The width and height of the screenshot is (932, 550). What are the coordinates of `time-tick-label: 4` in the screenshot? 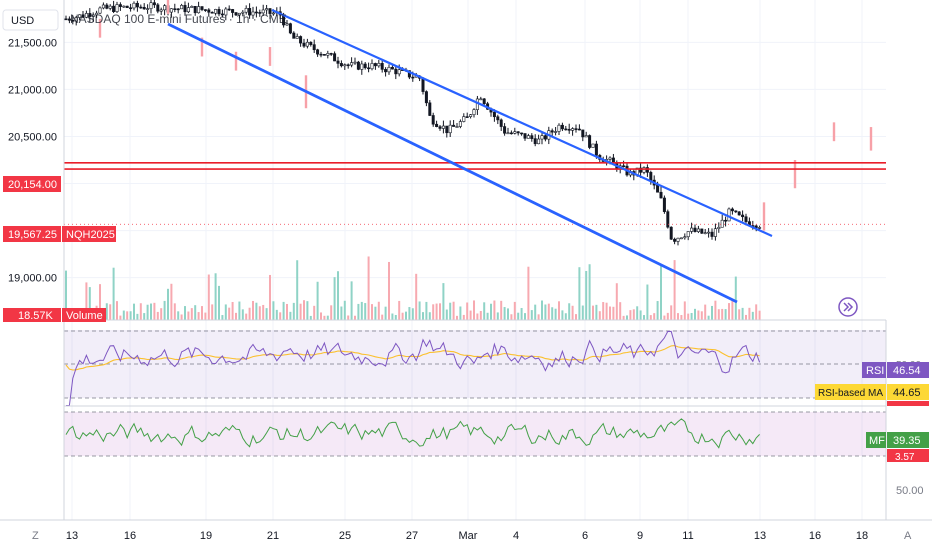 It's located at (516, 536).